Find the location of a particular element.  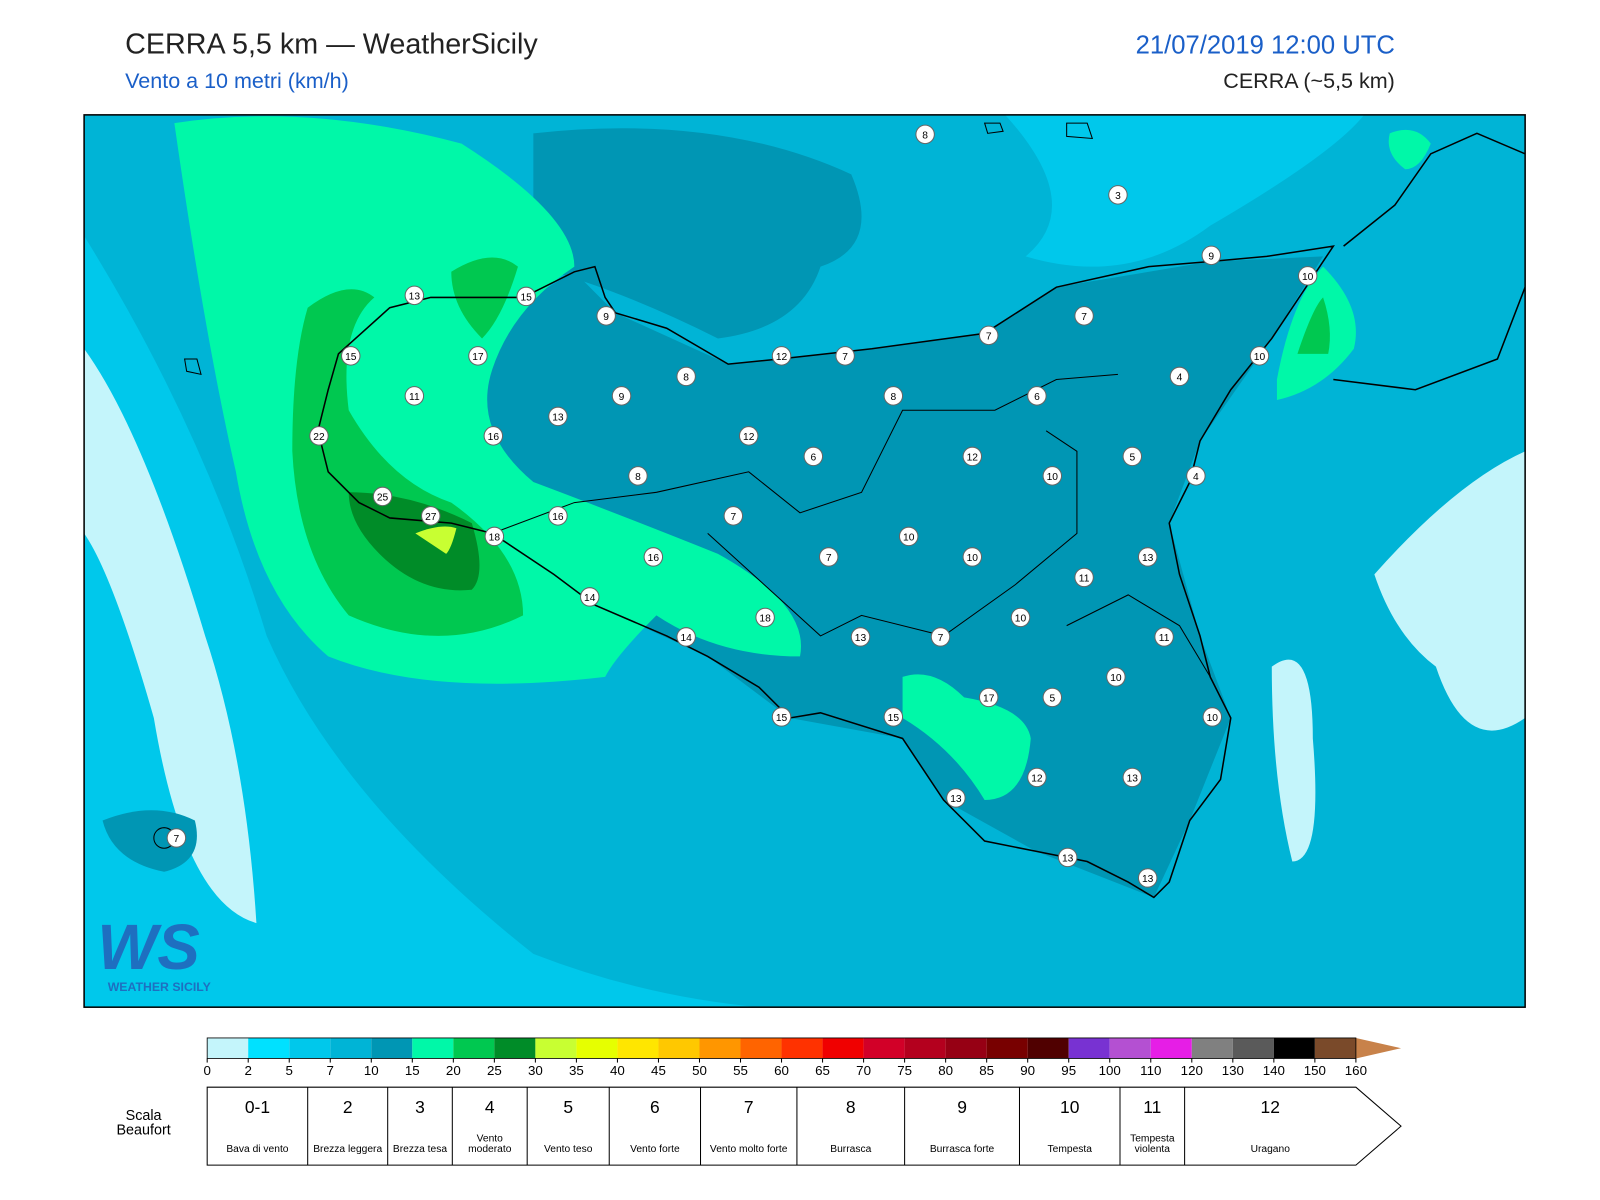

beaufort-cell: 11 Tempesta violenta is located at coordinates (1152, 1125).